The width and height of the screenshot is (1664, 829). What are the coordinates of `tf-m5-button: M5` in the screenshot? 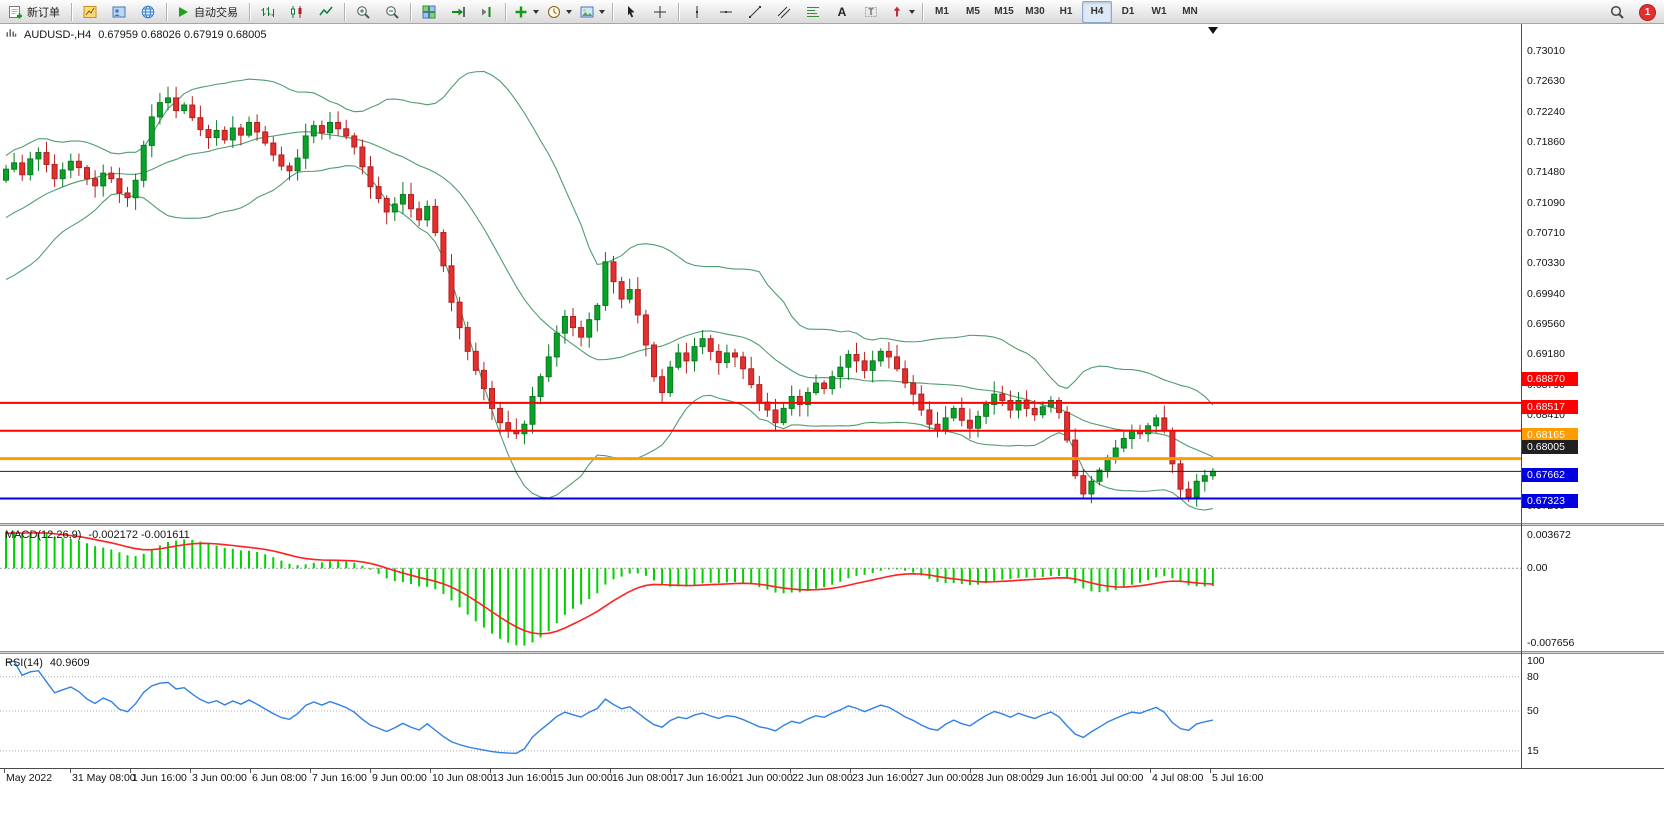 It's located at (973, 12).